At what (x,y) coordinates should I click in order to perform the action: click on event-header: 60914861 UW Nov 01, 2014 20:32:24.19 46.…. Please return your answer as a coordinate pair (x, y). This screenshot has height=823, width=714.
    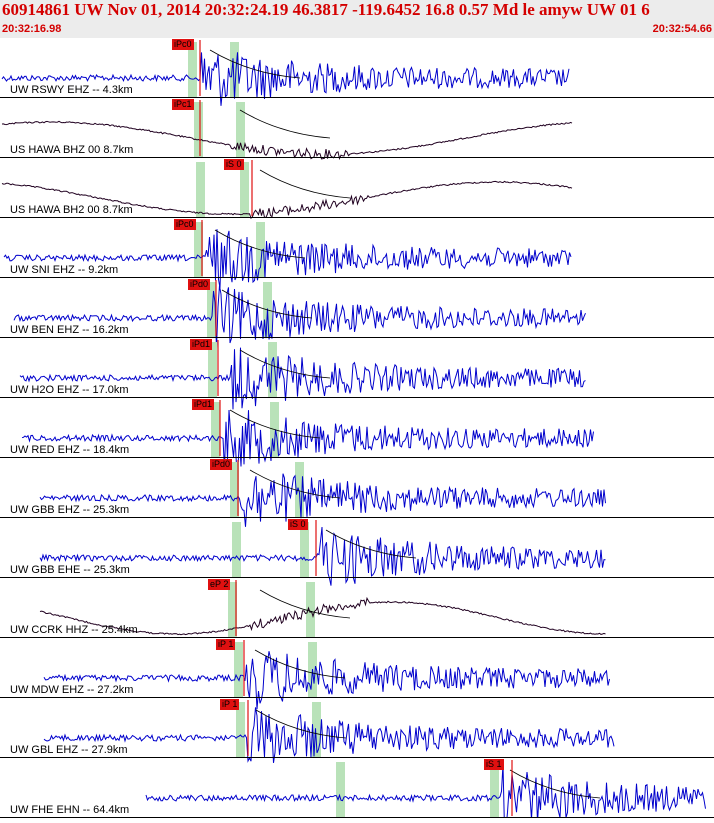
    Looking at the image, I should click on (357, 19).